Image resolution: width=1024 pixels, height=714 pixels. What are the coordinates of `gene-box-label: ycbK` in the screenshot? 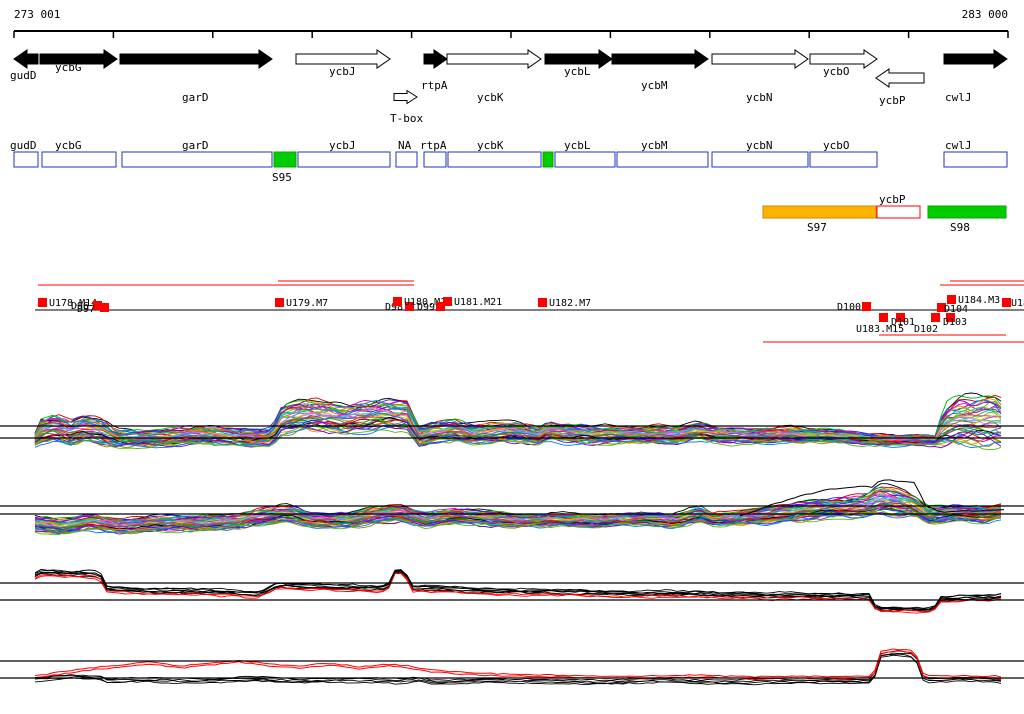 It's located at (490, 145).